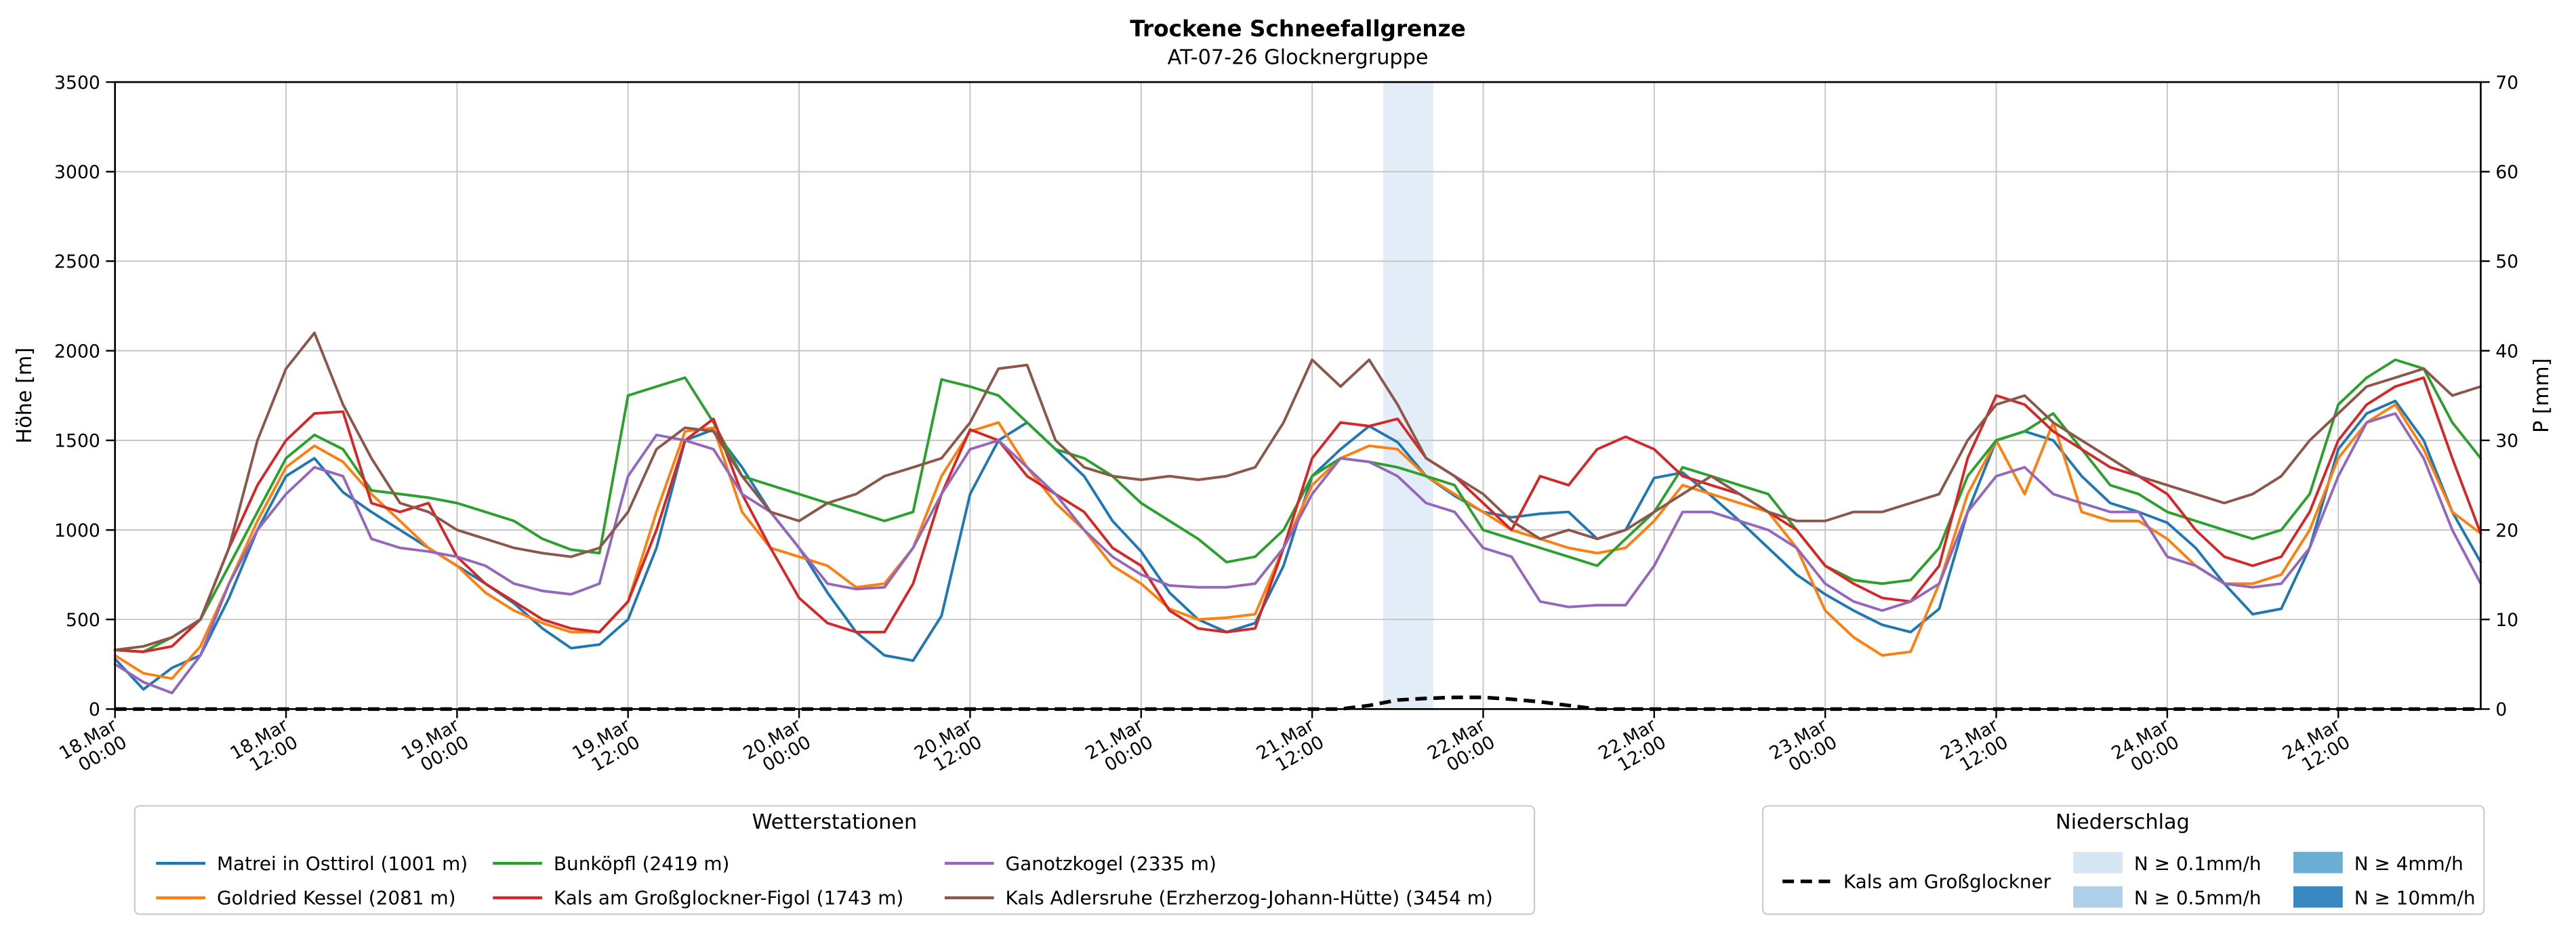  Describe the element at coordinates (729, 898) in the screenshot. I see `legend-label-kals-am-gro-glockner-figol-1743-m: Kals am Großglockner-Figol (1743 m)` at that location.